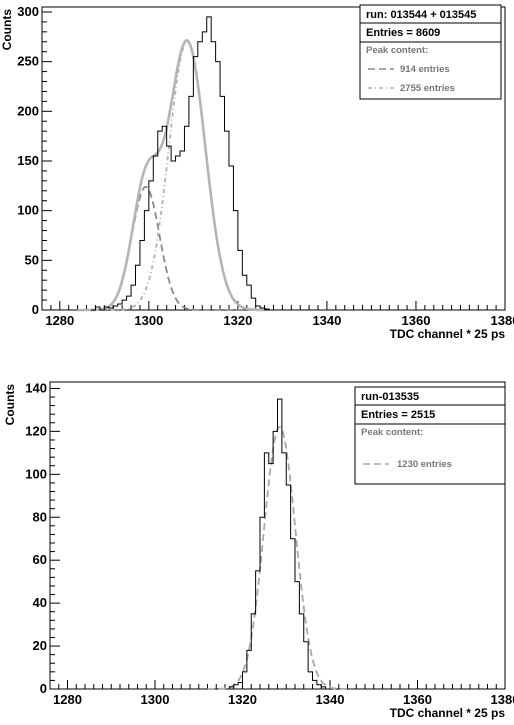 This screenshot has width=514, height=725. Describe the element at coordinates (425, 69) in the screenshot. I see `legend-label-1: 914 entries` at that location.